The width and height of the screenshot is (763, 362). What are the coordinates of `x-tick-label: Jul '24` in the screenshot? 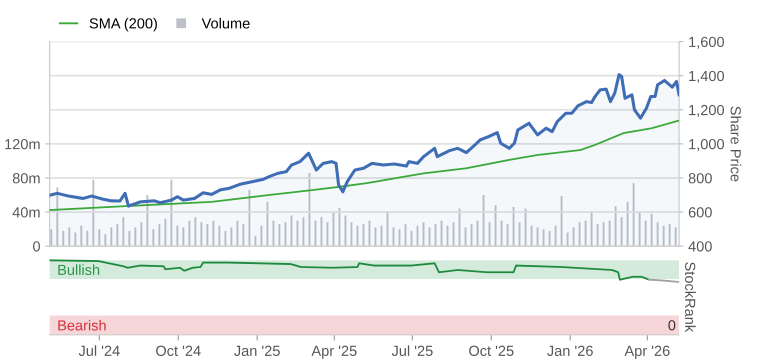 It's located at (99, 350).